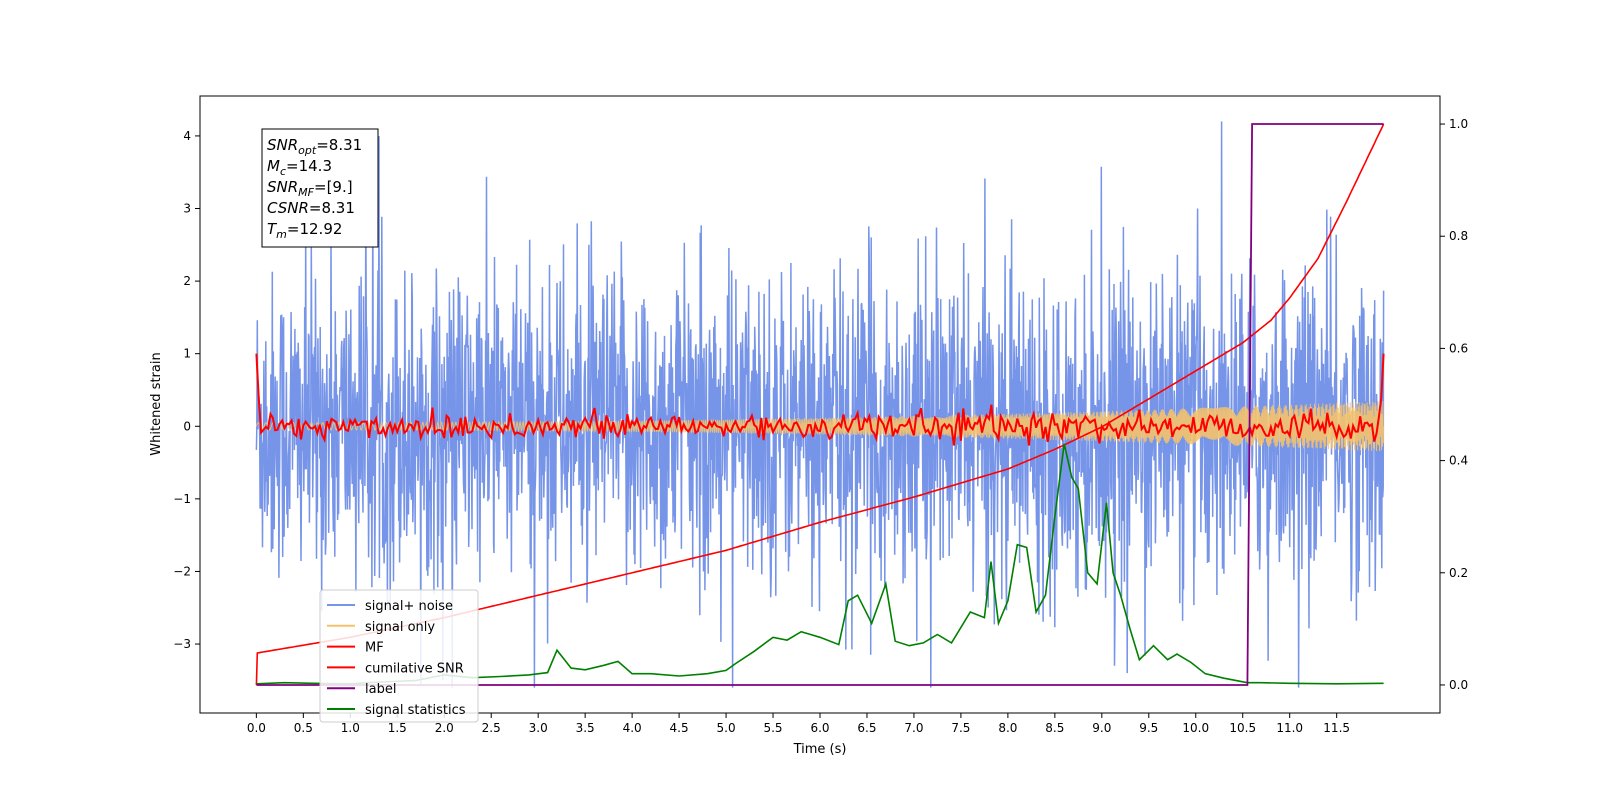  Describe the element at coordinates (1458, 685) in the screenshot. I see `y-right-tick-label: 0.0` at that location.